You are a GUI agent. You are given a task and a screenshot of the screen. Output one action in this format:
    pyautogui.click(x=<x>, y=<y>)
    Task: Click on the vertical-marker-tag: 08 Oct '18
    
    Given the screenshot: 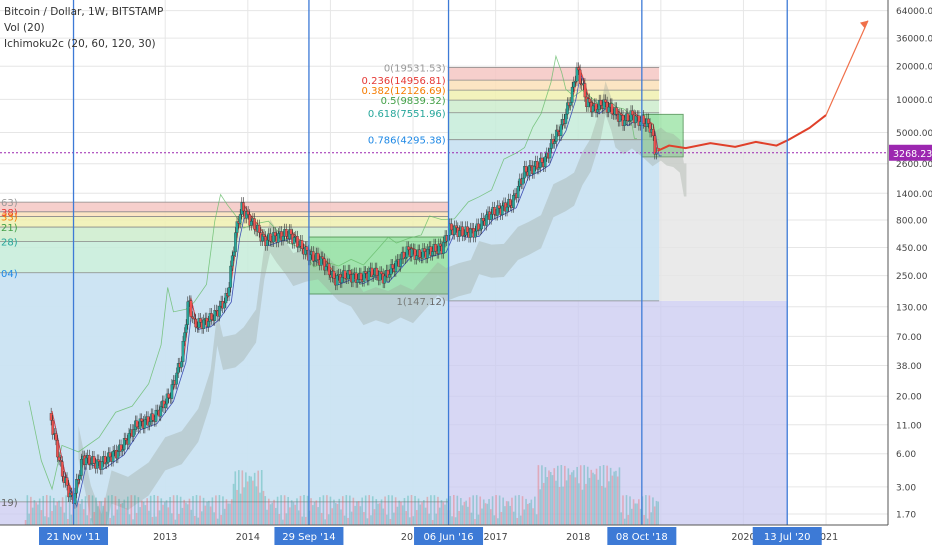 What is the action you would take?
    pyautogui.click(x=642, y=536)
    